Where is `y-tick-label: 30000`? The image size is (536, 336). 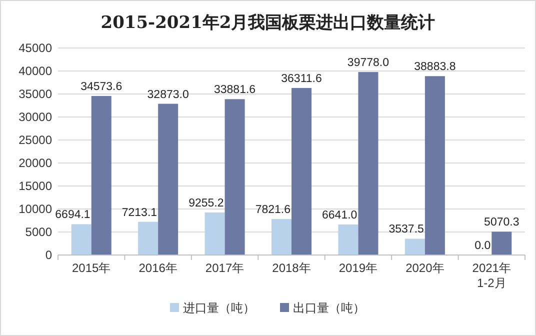 y-tick-label: 30000 is located at coordinates (35, 117).